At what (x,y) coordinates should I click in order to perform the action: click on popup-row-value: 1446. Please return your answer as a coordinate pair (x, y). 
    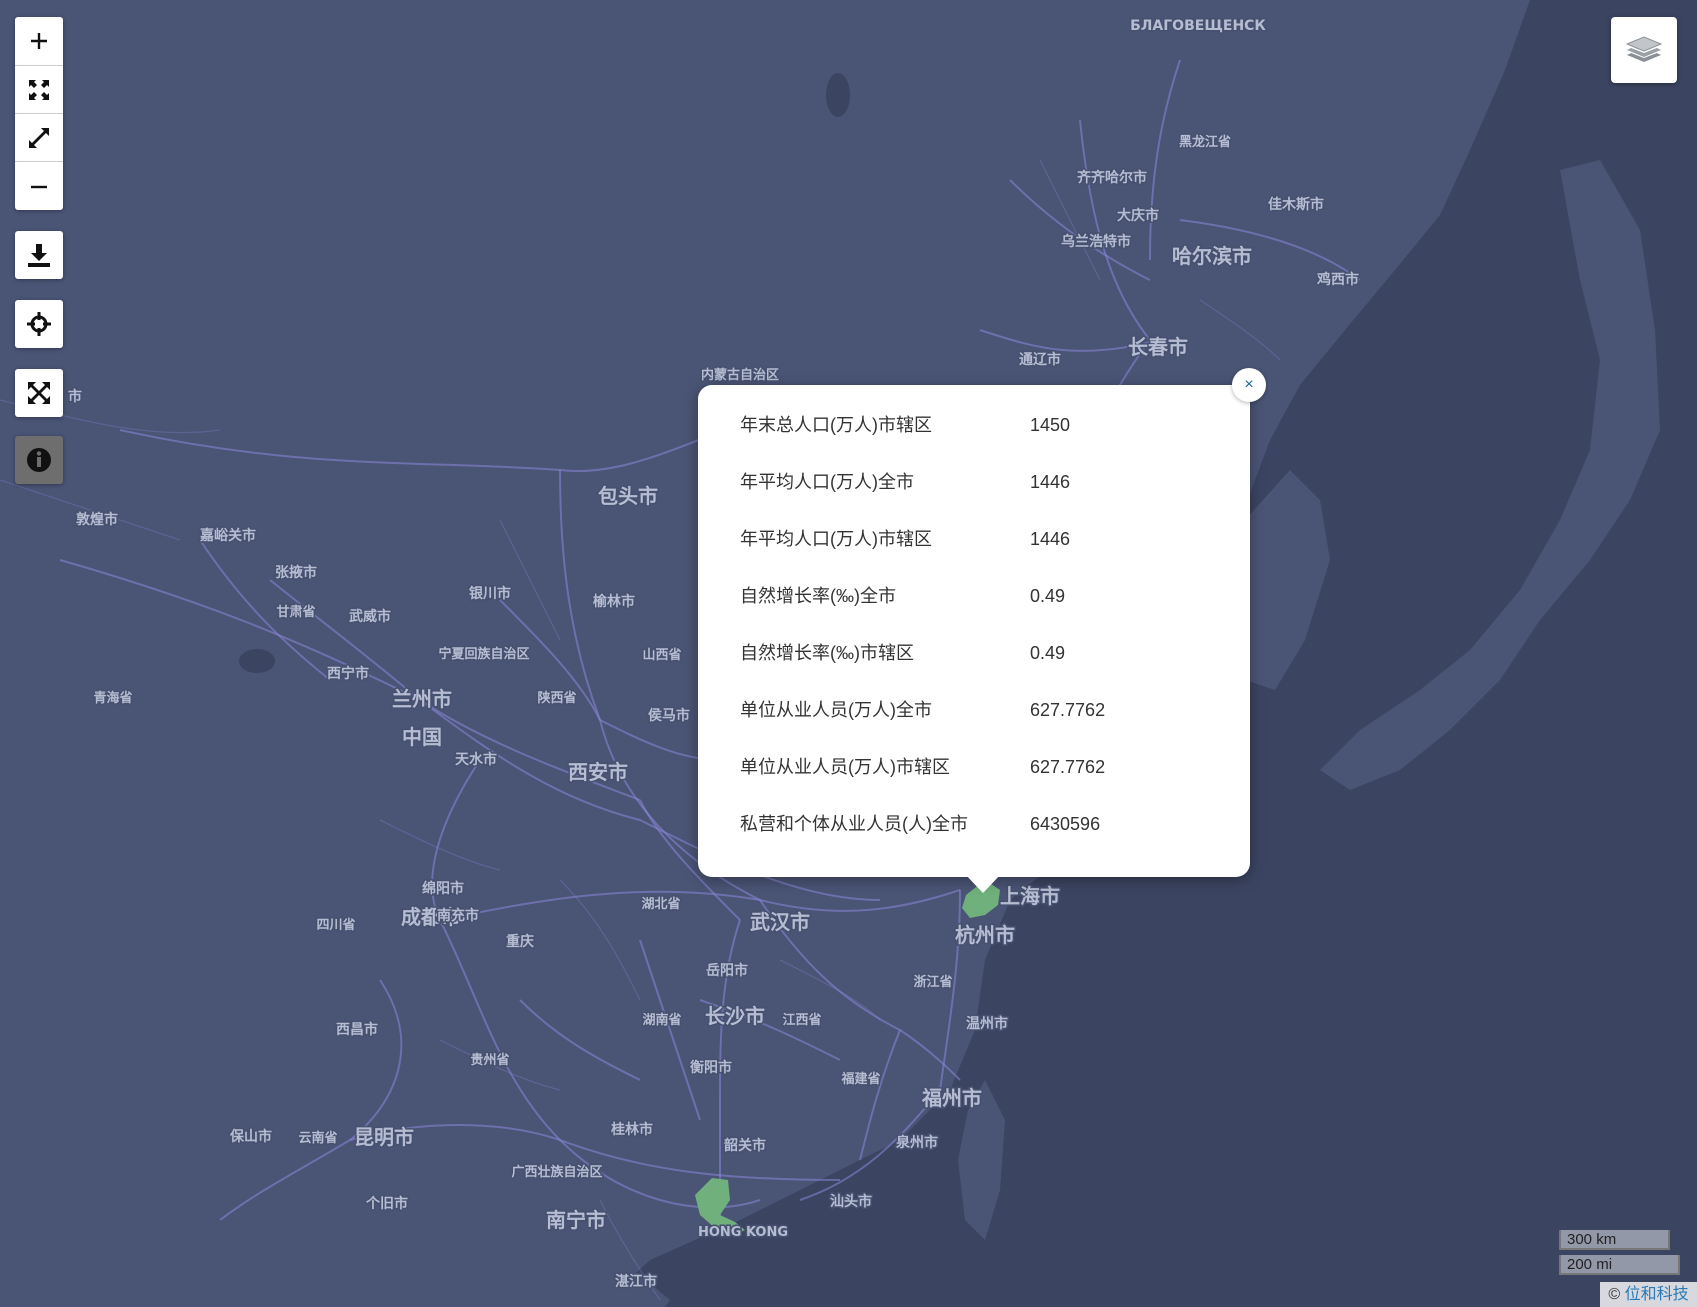
    Looking at the image, I should click on (1050, 482).